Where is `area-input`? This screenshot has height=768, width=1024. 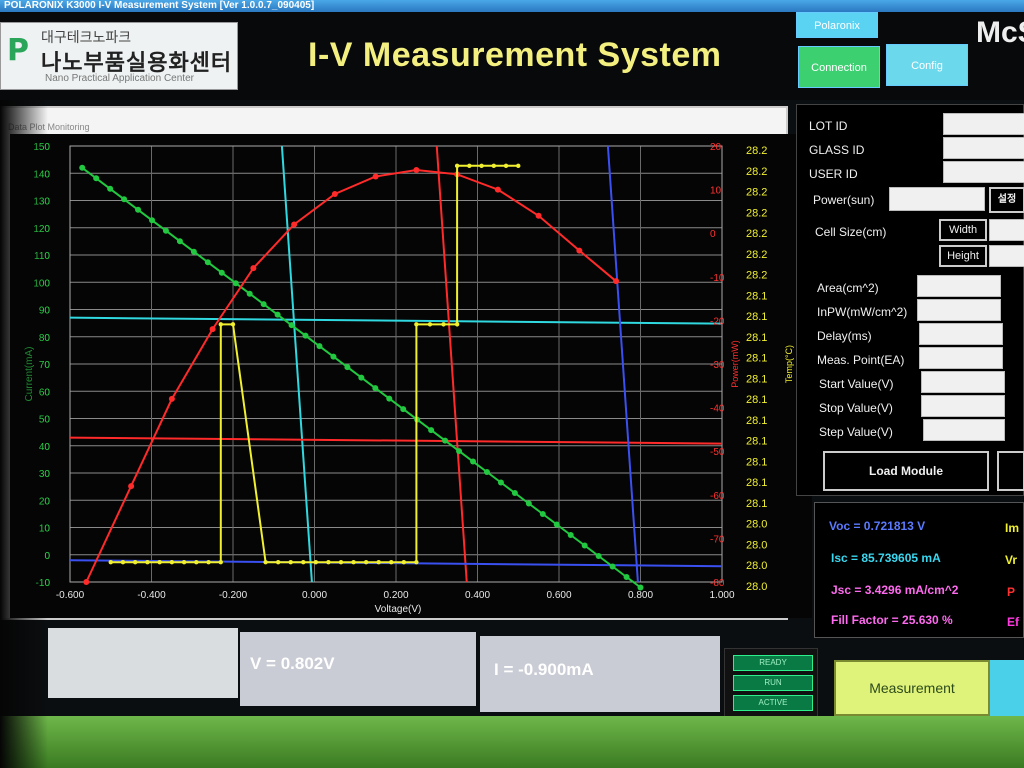
area-input is located at coordinates (959, 286).